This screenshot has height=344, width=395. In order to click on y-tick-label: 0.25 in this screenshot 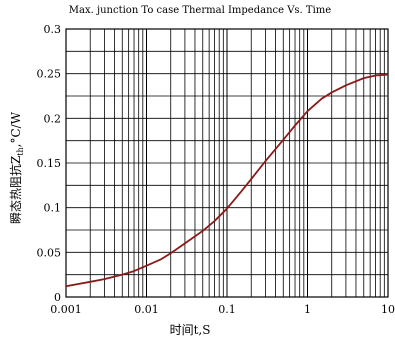, I will do `click(49, 74)`.